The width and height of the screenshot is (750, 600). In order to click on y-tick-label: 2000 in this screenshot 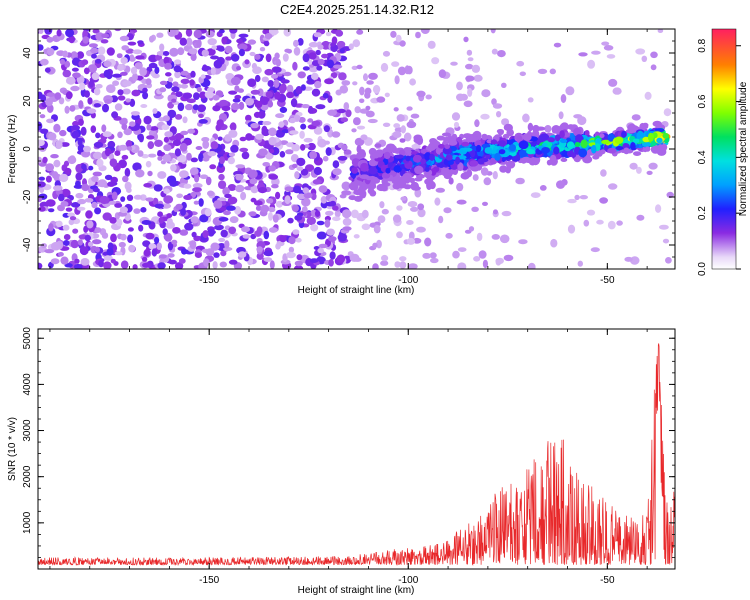, I will do `click(27, 476)`.